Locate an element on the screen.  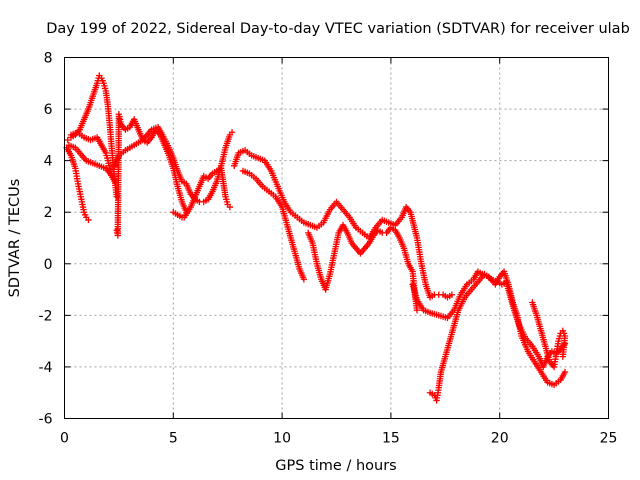
y-axis-label: SDTVAR / TECUs is located at coordinates (15, 238).